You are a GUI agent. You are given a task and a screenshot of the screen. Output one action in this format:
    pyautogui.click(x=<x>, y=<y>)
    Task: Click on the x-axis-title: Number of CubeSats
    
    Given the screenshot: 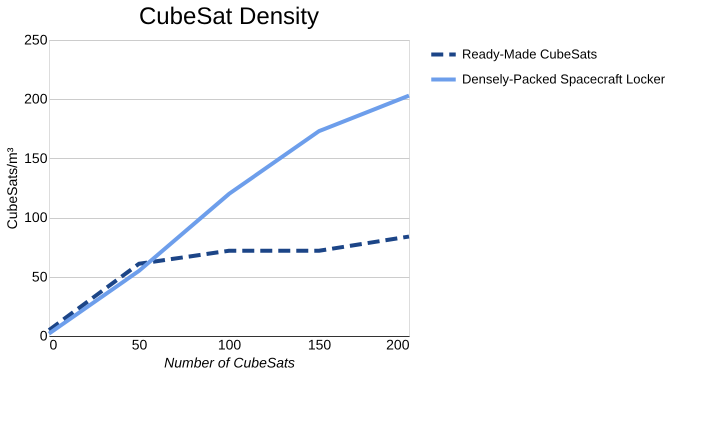 What is the action you would take?
    pyautogui.click(x=229, y=362)
    